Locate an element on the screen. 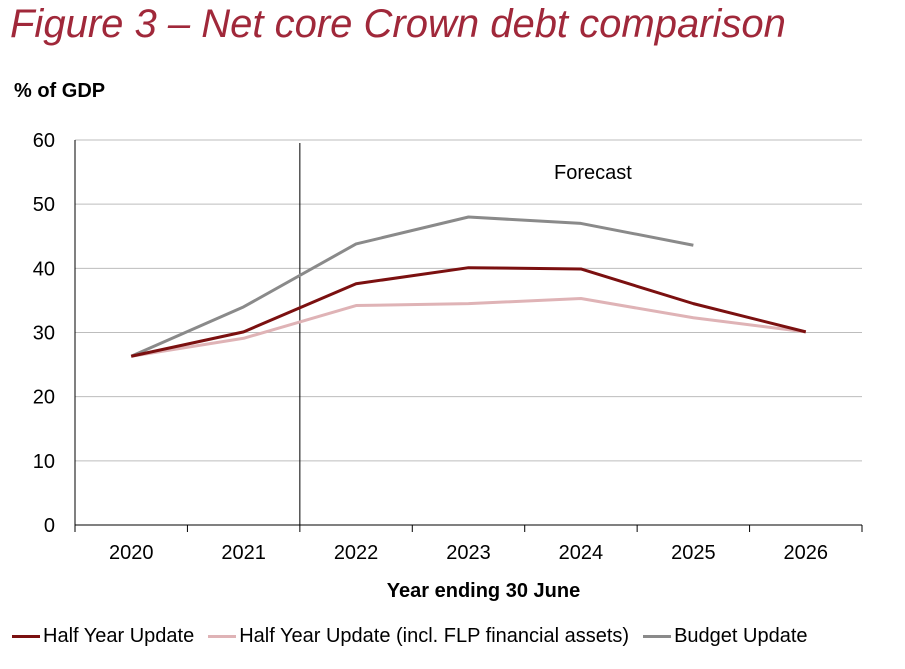 The width and height of the screenshot is (905, 669). y-tick-label: 30 is located at coordinates (44, 334).